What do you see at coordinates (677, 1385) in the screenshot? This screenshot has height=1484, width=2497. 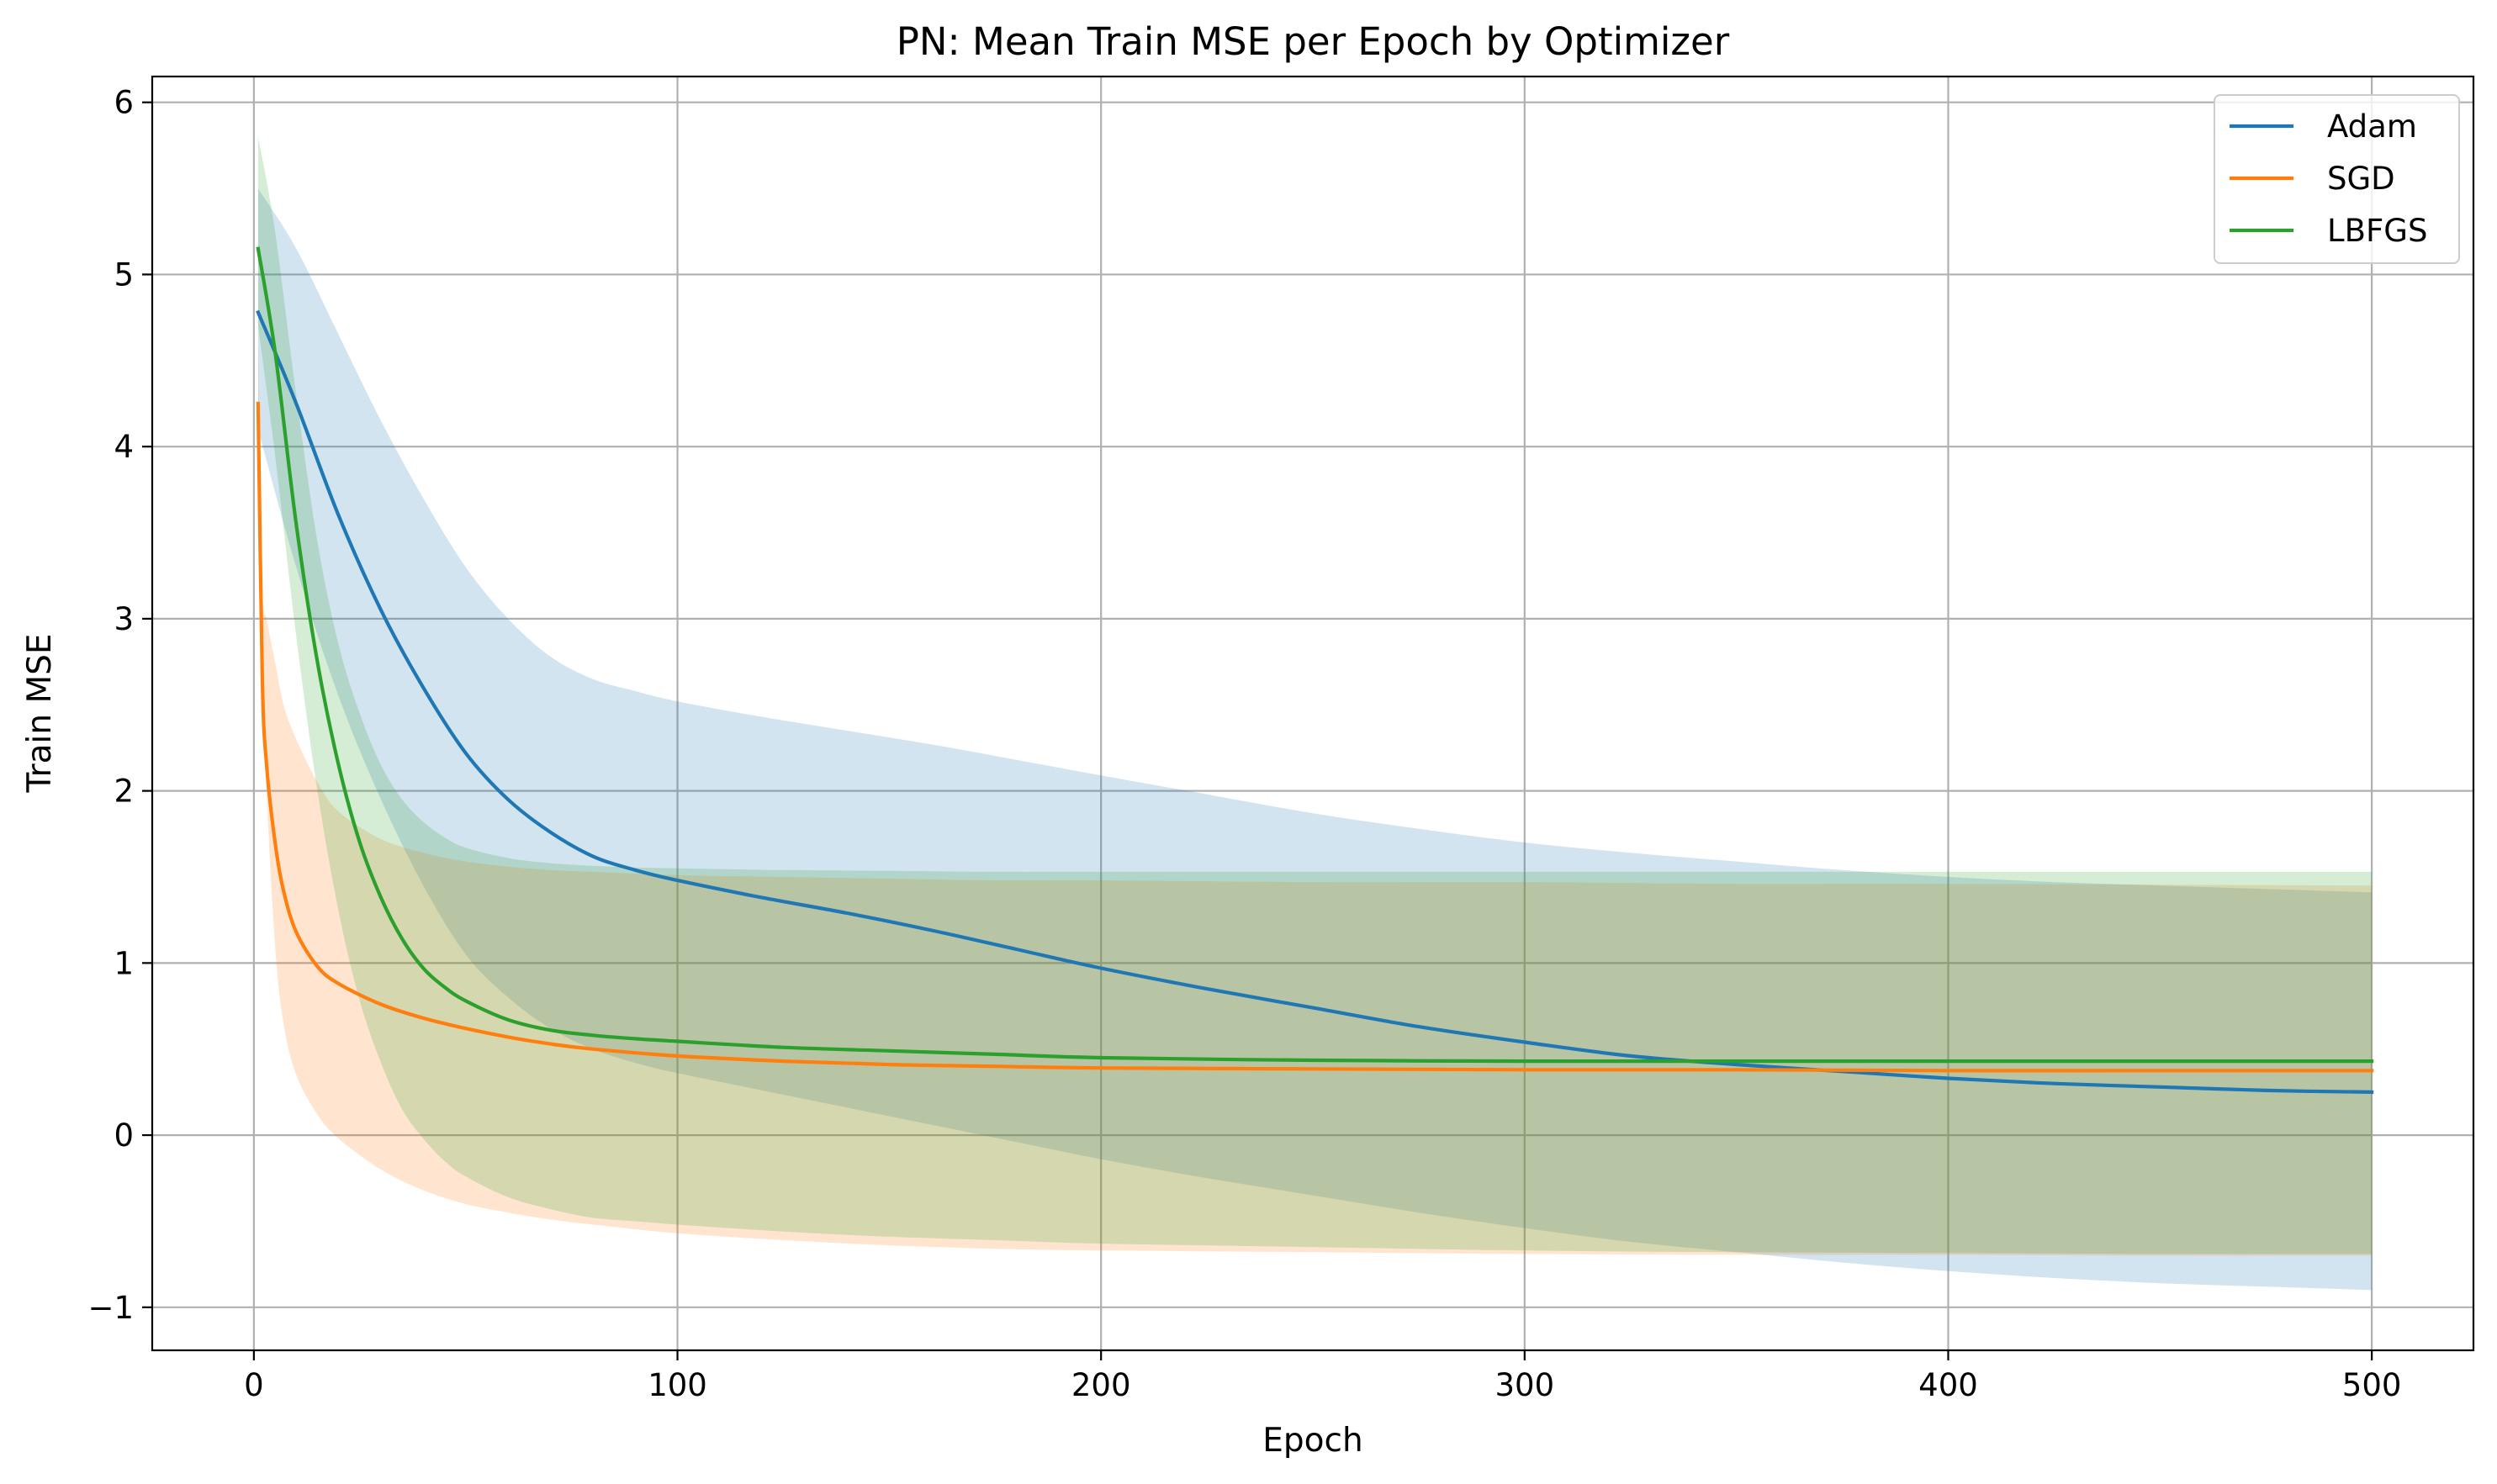 I see `x-tick-label: 100` at bounding box center [677, 1385].